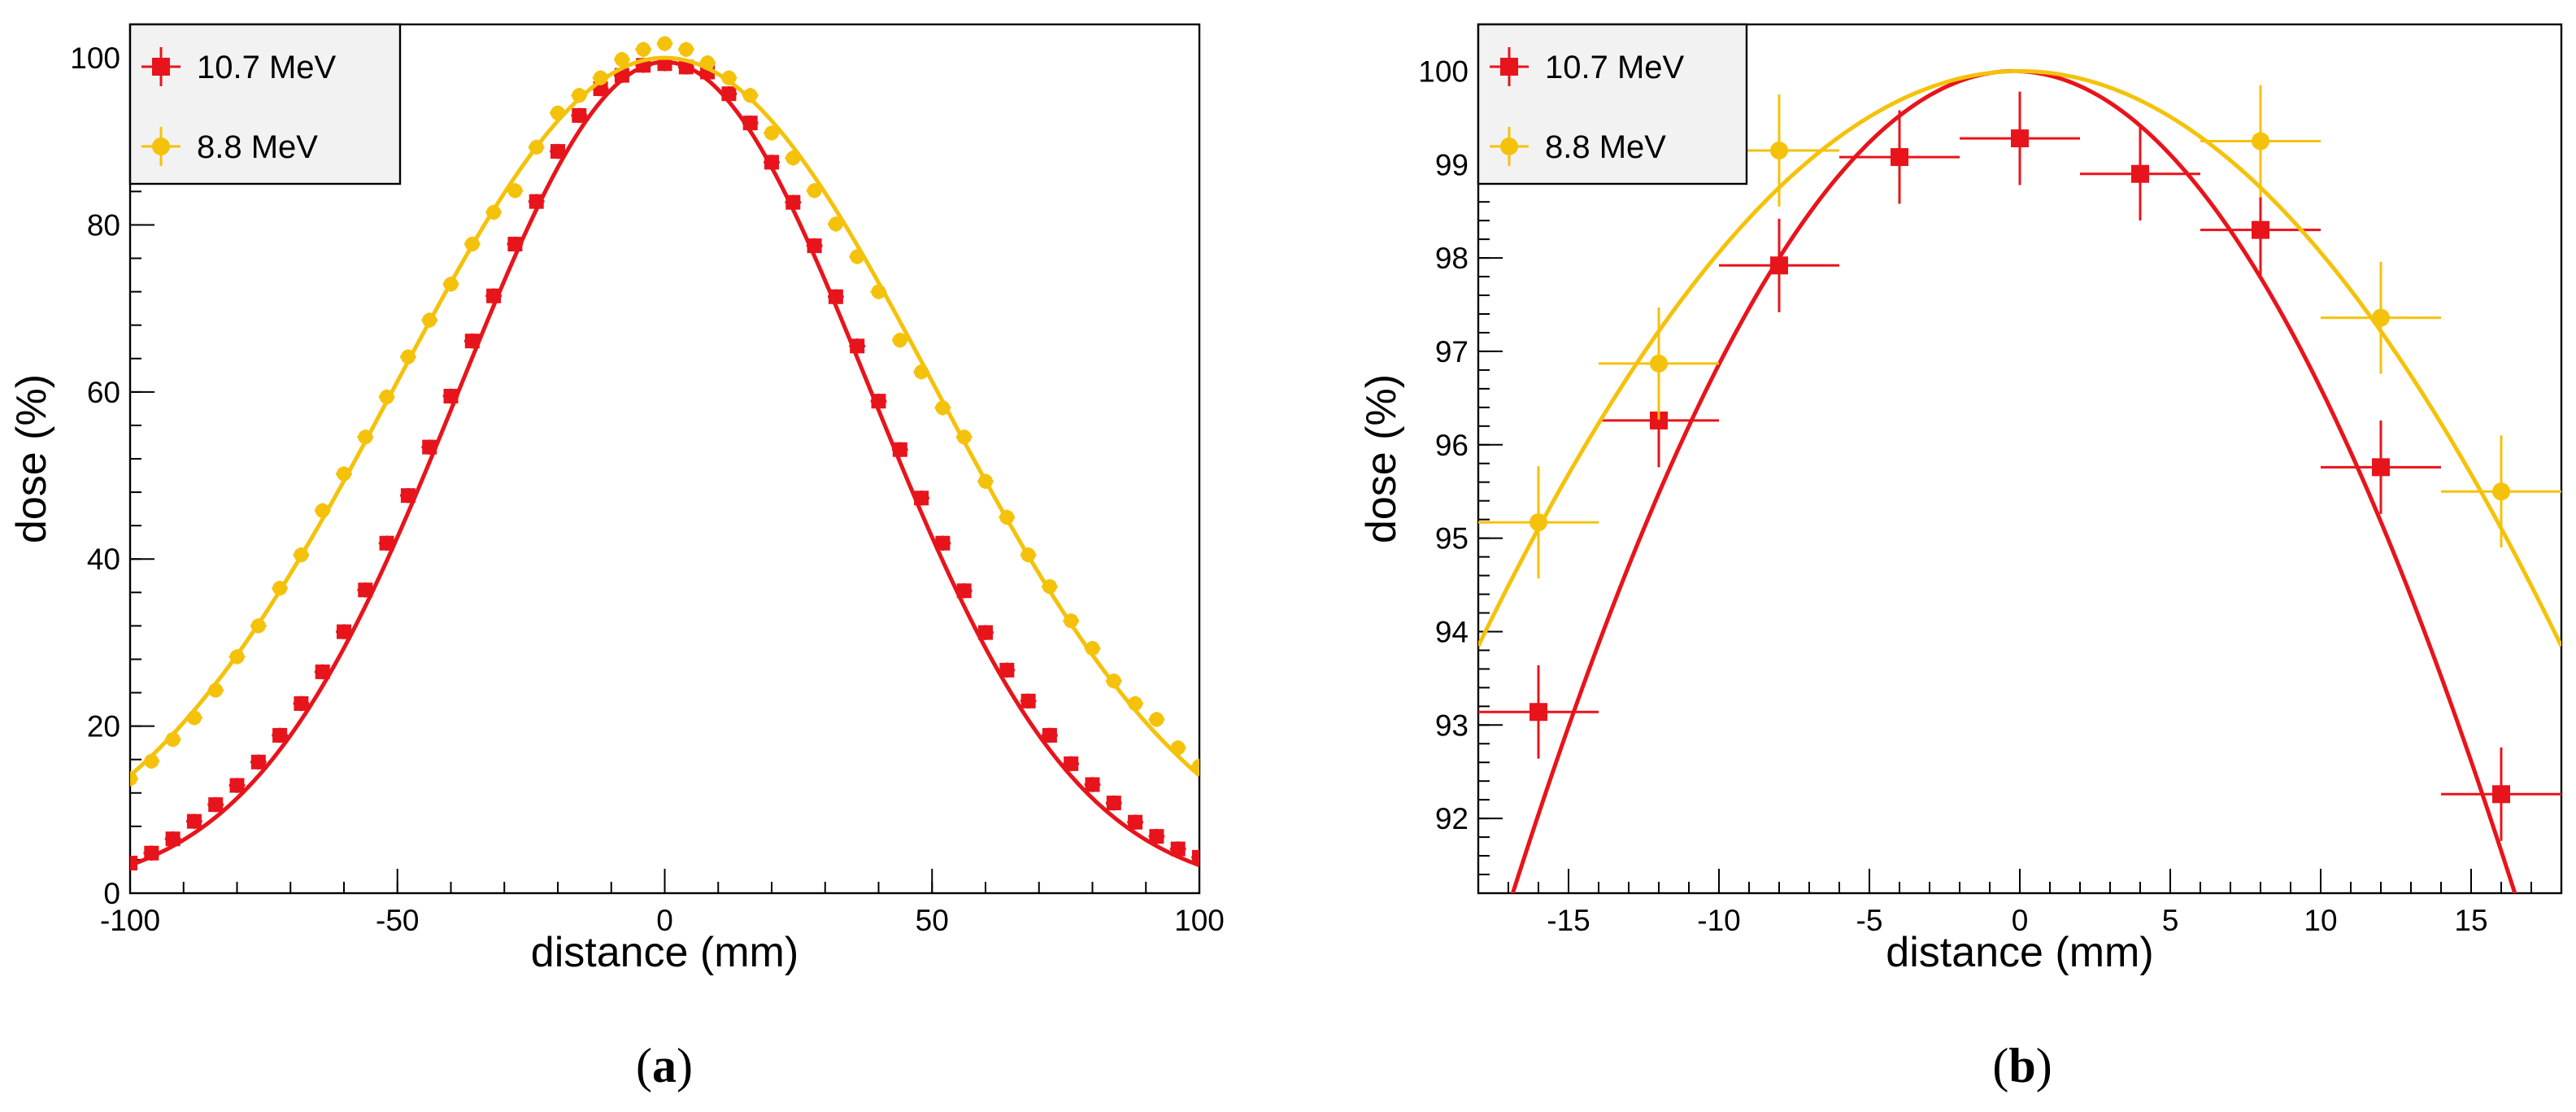  I want to click on legend-label: 8.8 MeV, so click(257, 147).